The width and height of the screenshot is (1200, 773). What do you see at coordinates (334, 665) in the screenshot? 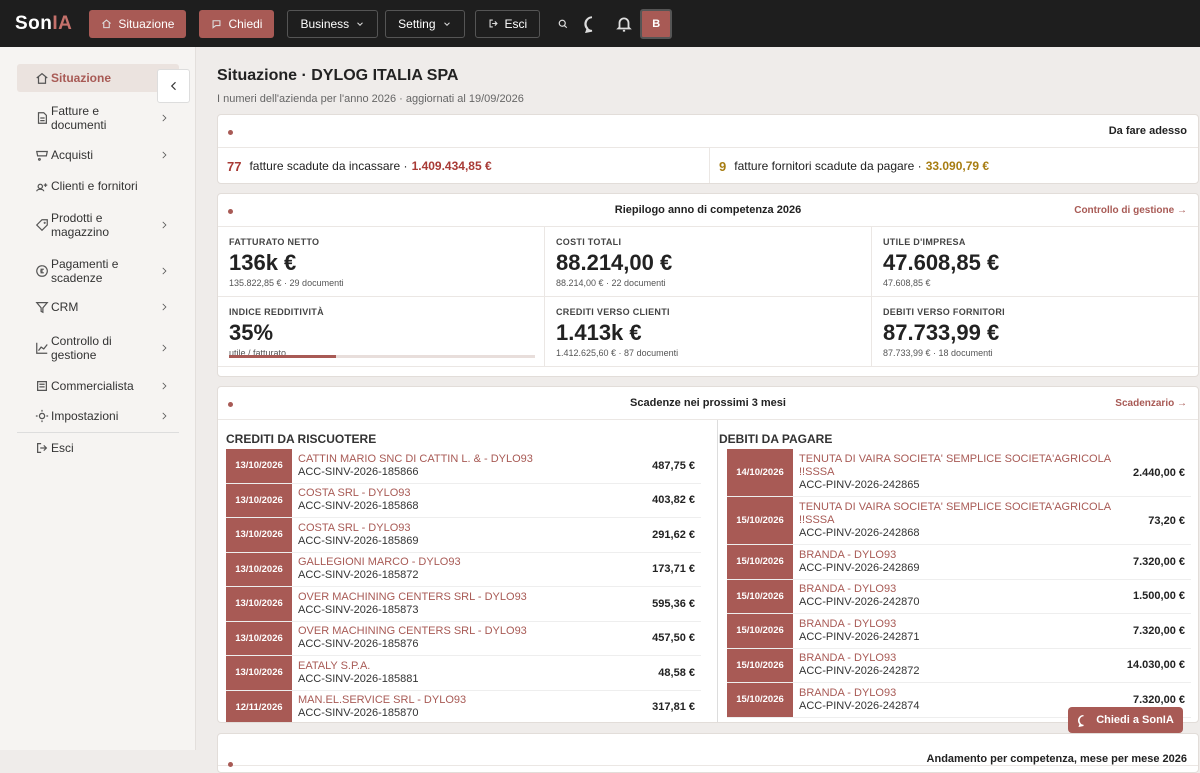
I see `party-name: EATALY S.P.A.` at bounding box center [334, 665].